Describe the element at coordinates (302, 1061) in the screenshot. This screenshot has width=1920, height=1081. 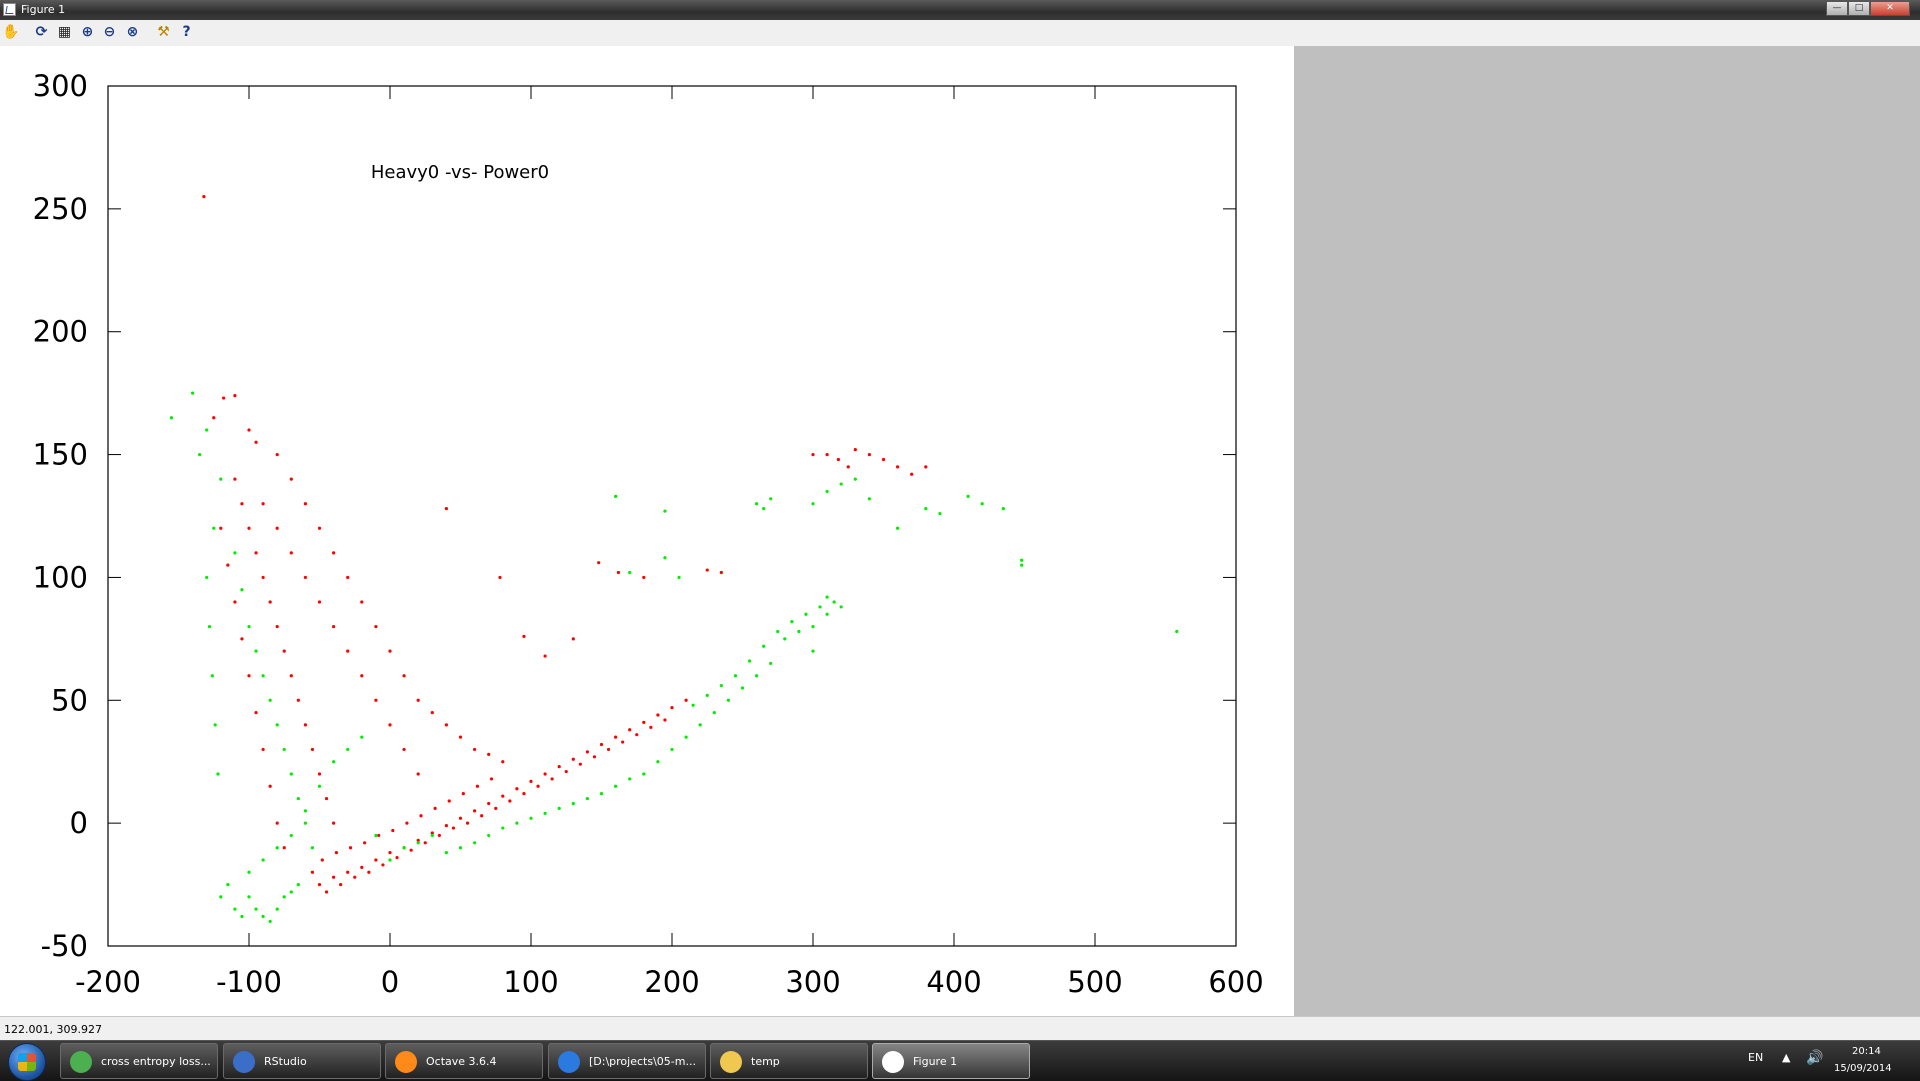
I see `taskbar-item: RStudio` at that location.